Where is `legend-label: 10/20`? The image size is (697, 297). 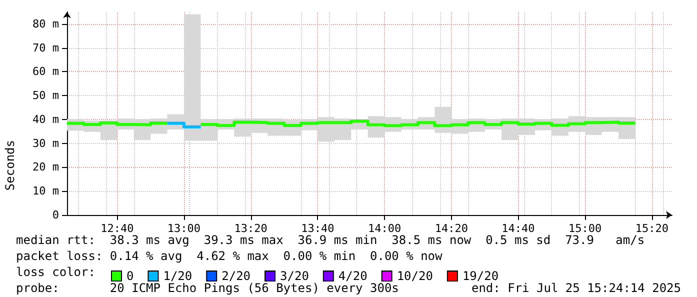
legend-label: 10/20 is located at coordinates (414, 276).